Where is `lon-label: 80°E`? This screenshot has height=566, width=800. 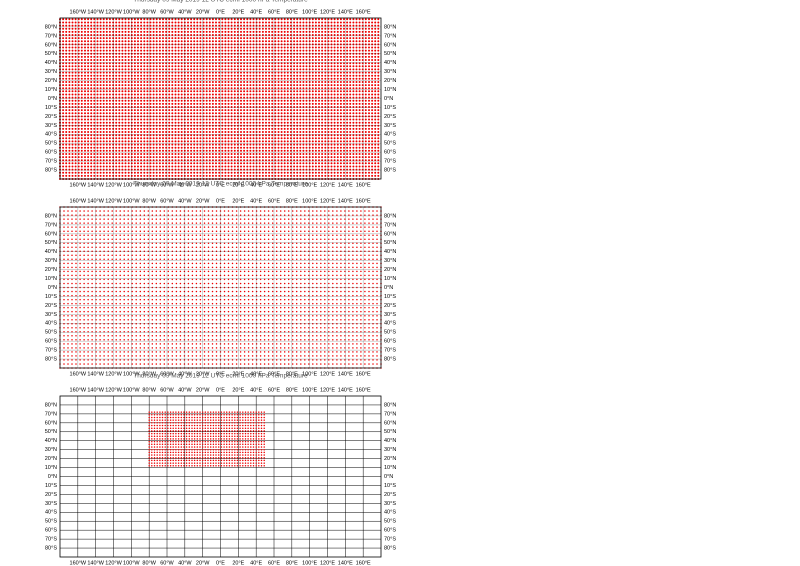 lon-label: 80°E is located at coordinates (292, 390).